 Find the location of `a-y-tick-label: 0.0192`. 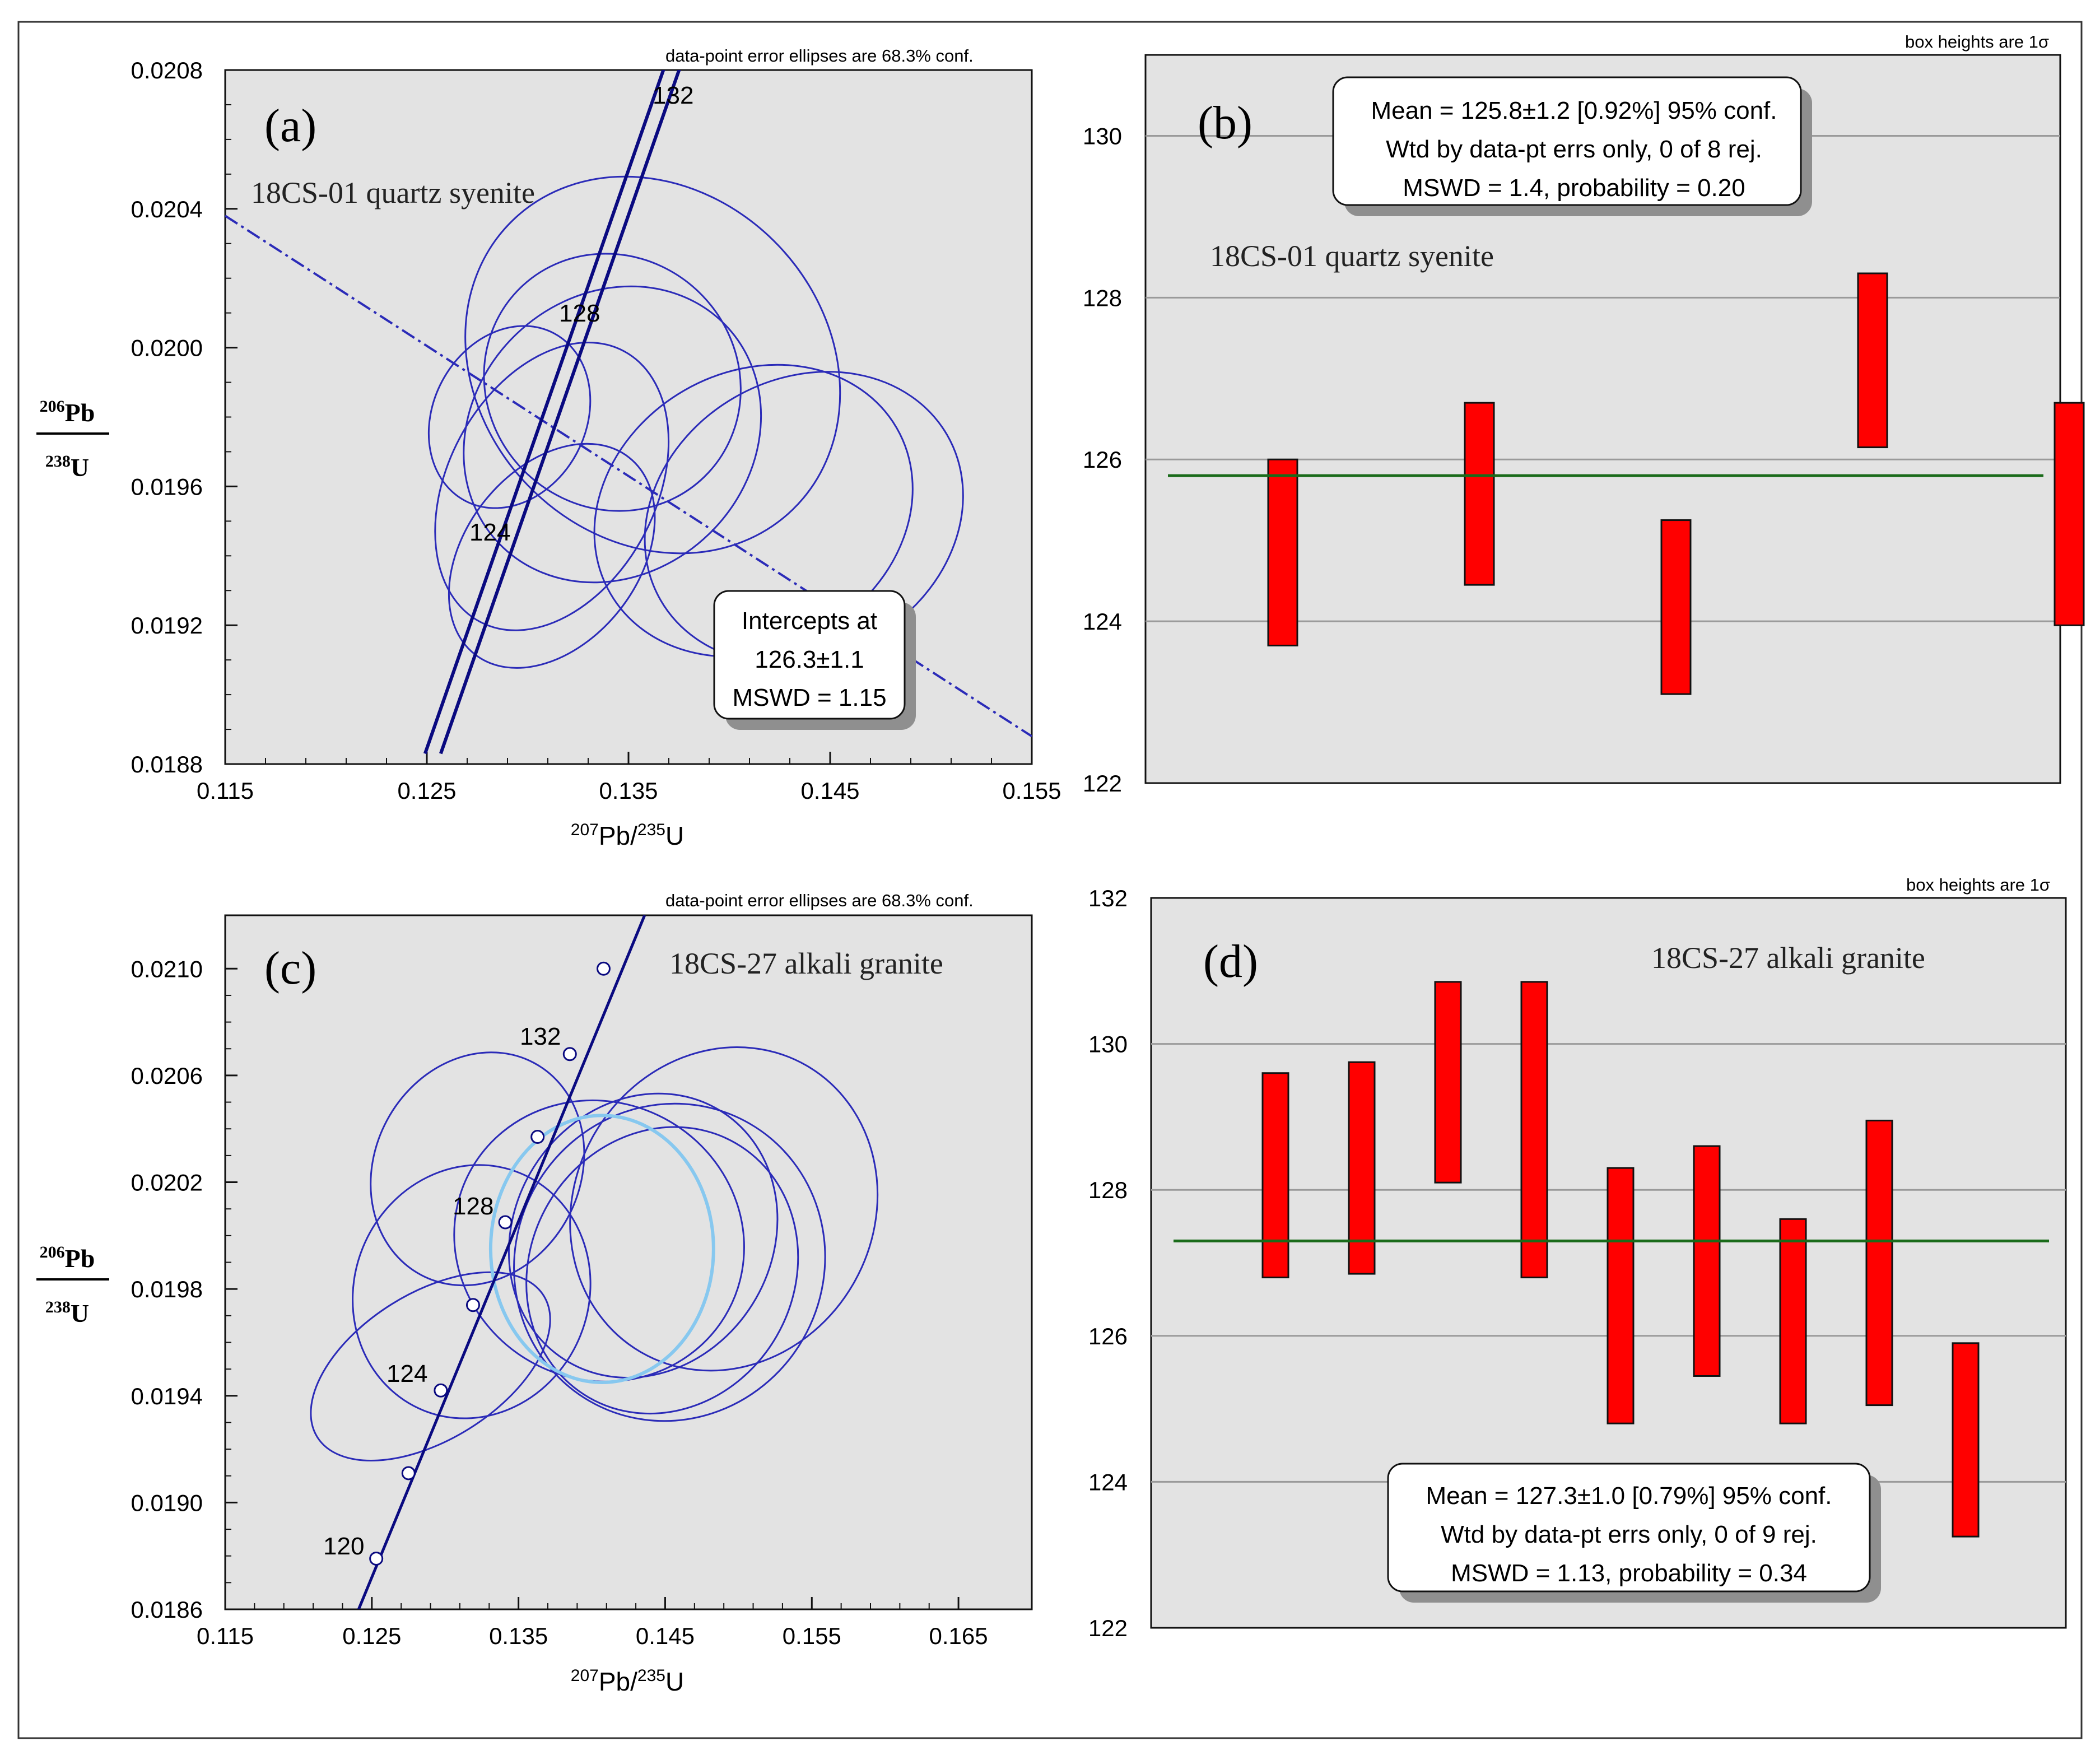

a-y-tick-label: 0.0192 is located at coordinates (167, 626).